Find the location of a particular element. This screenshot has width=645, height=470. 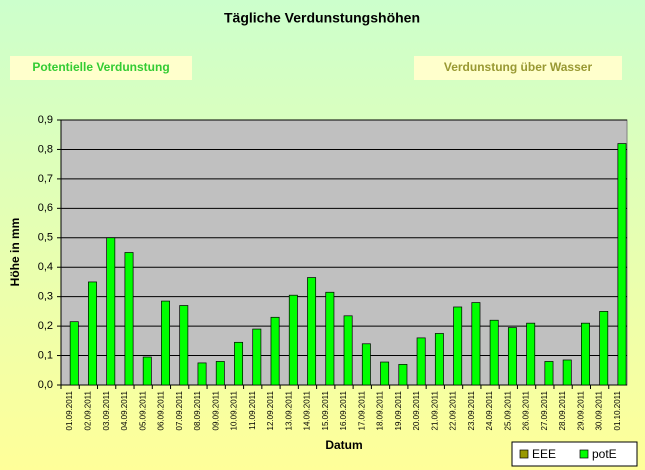

x-tick-label: 19.09.2011 is located at coordinates (398, 410).